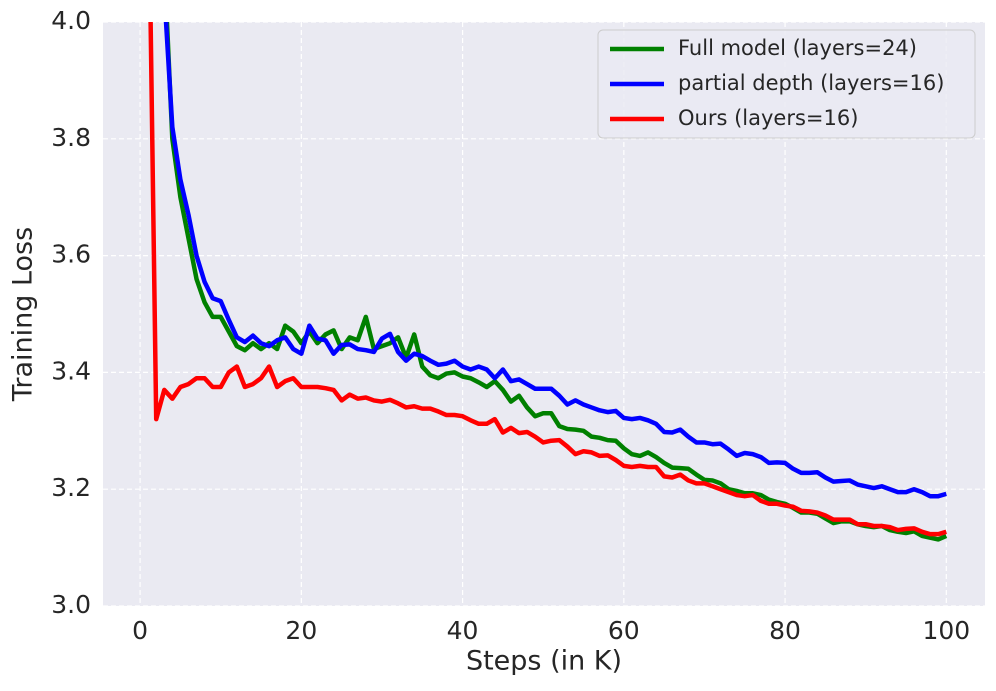 This screenshot has height=691, width=996. I want to click on legend-box, so click(786, 84).